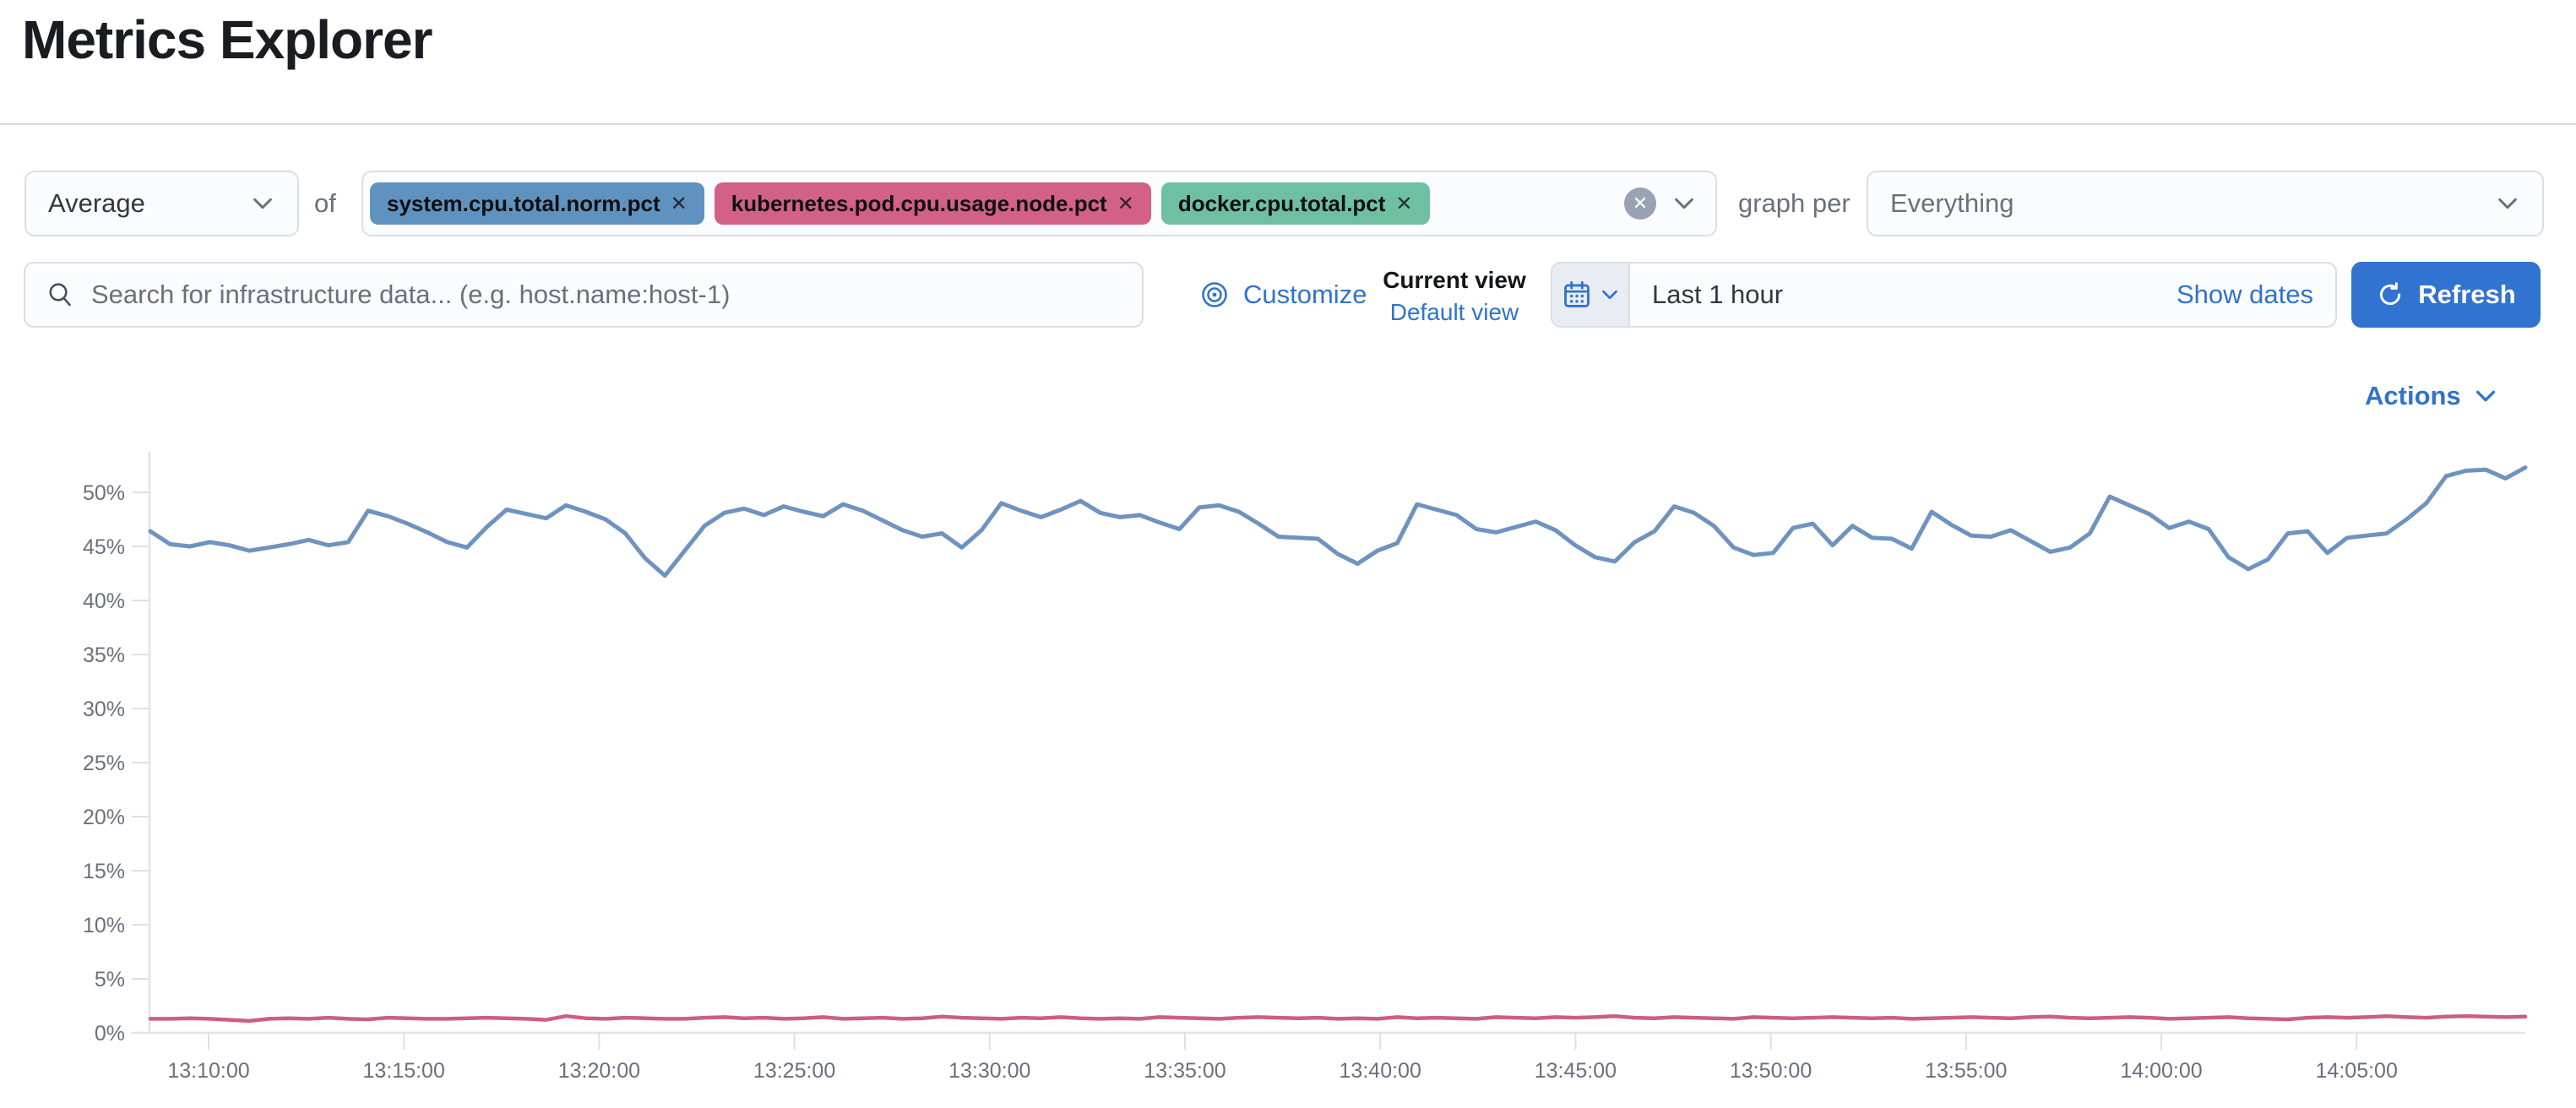  Describe the element at coordinates (1771, 1071) in the screenshot. I see `x-tick-label: 13:50:00` at that location.